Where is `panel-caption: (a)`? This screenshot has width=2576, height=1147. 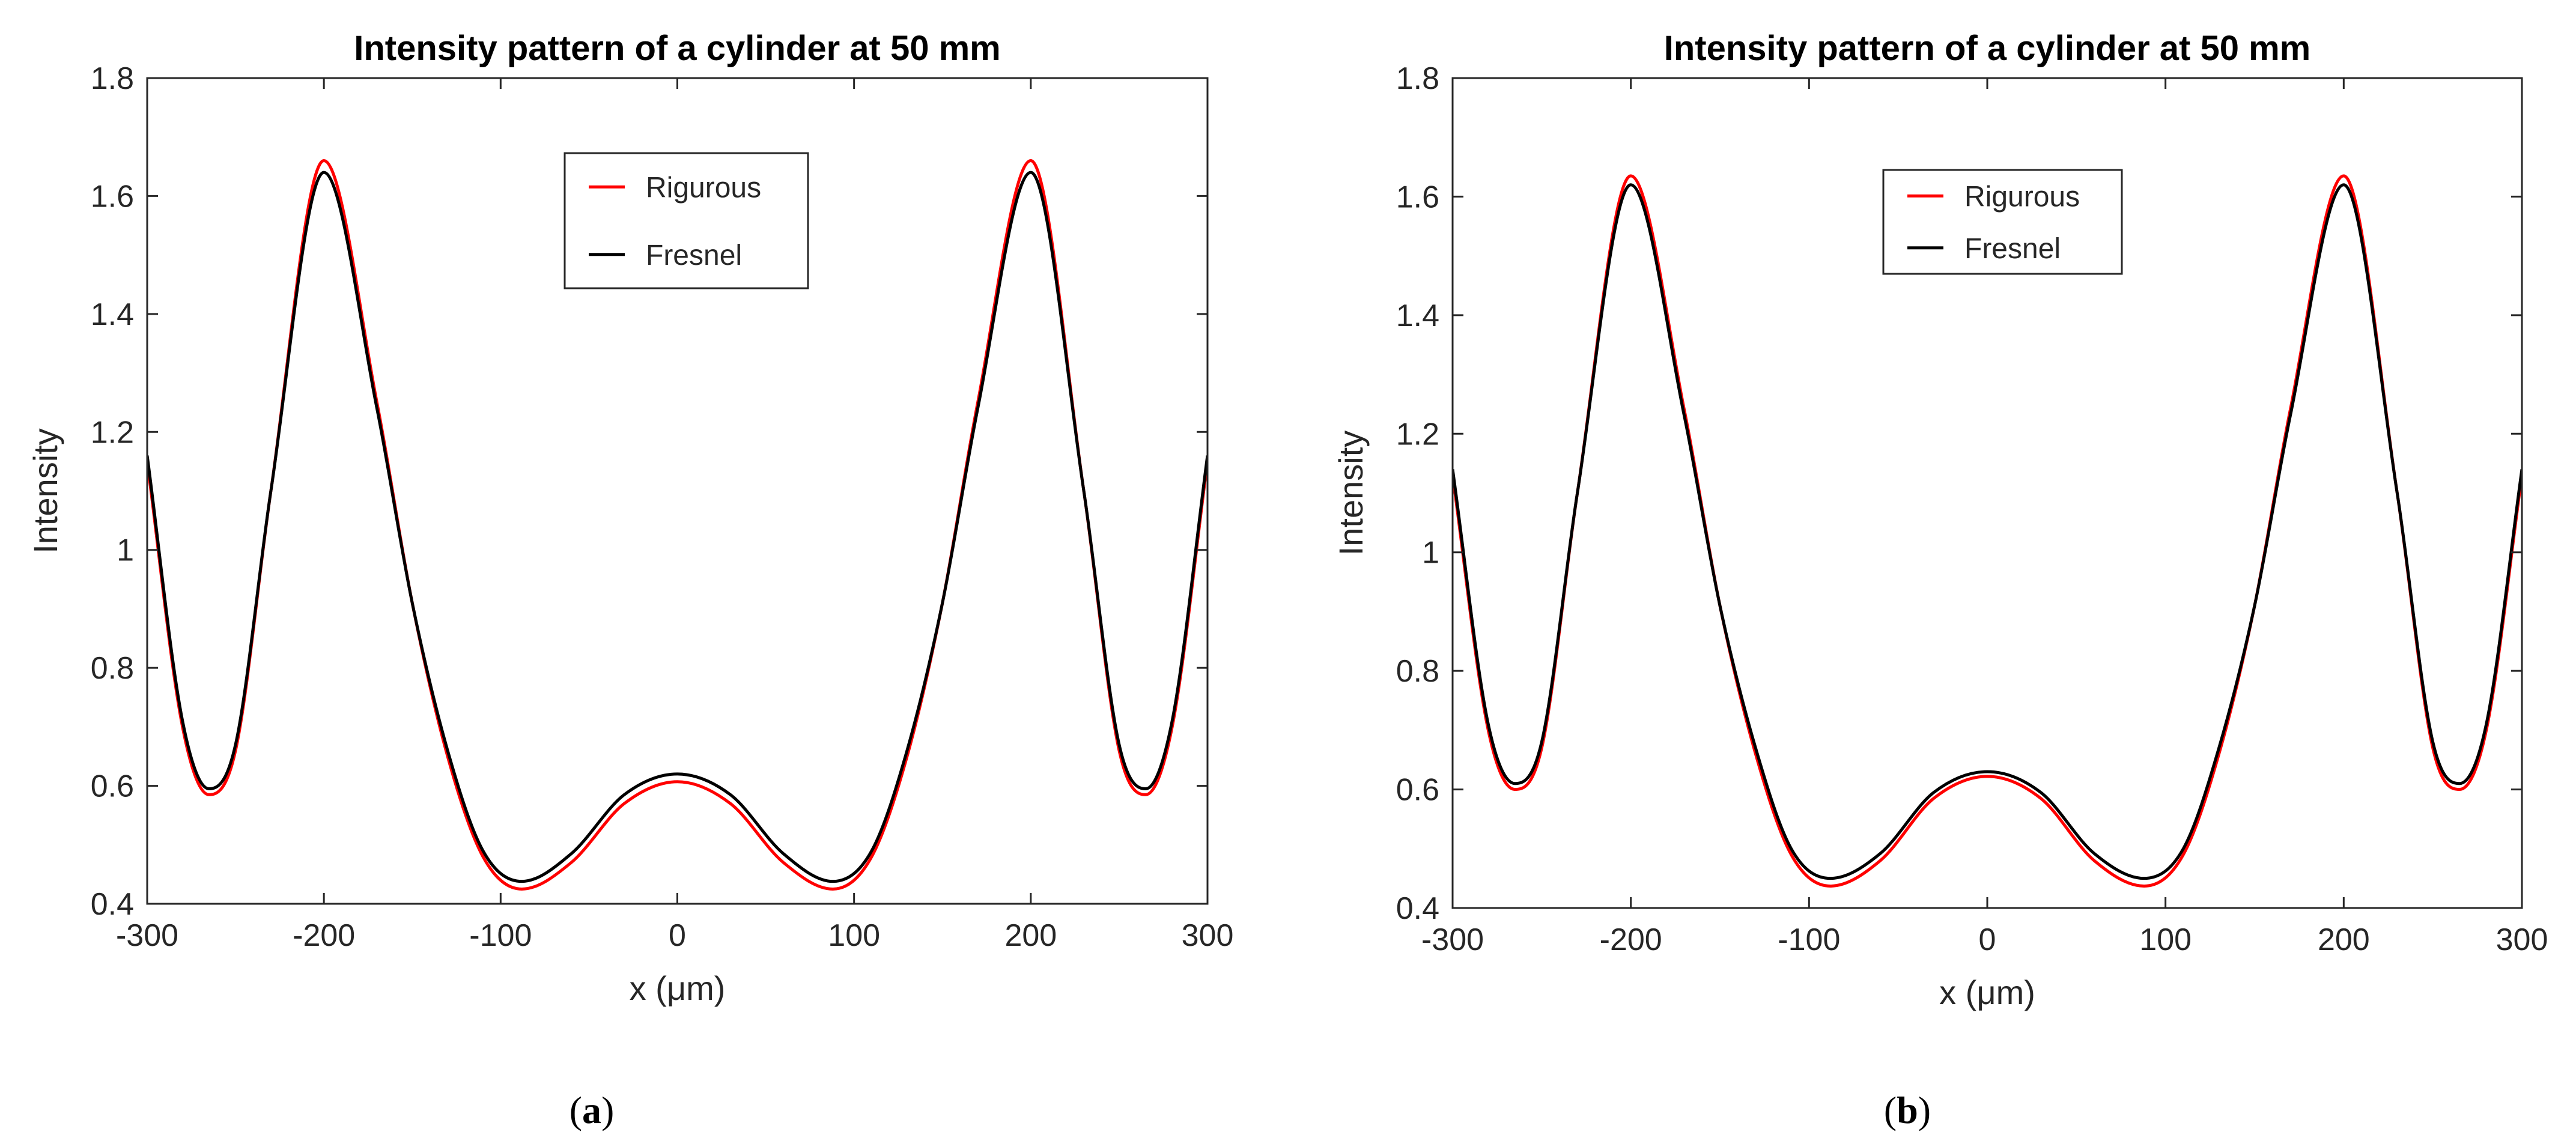 panel-caption: (a) is located at coordinates (592, 1110).